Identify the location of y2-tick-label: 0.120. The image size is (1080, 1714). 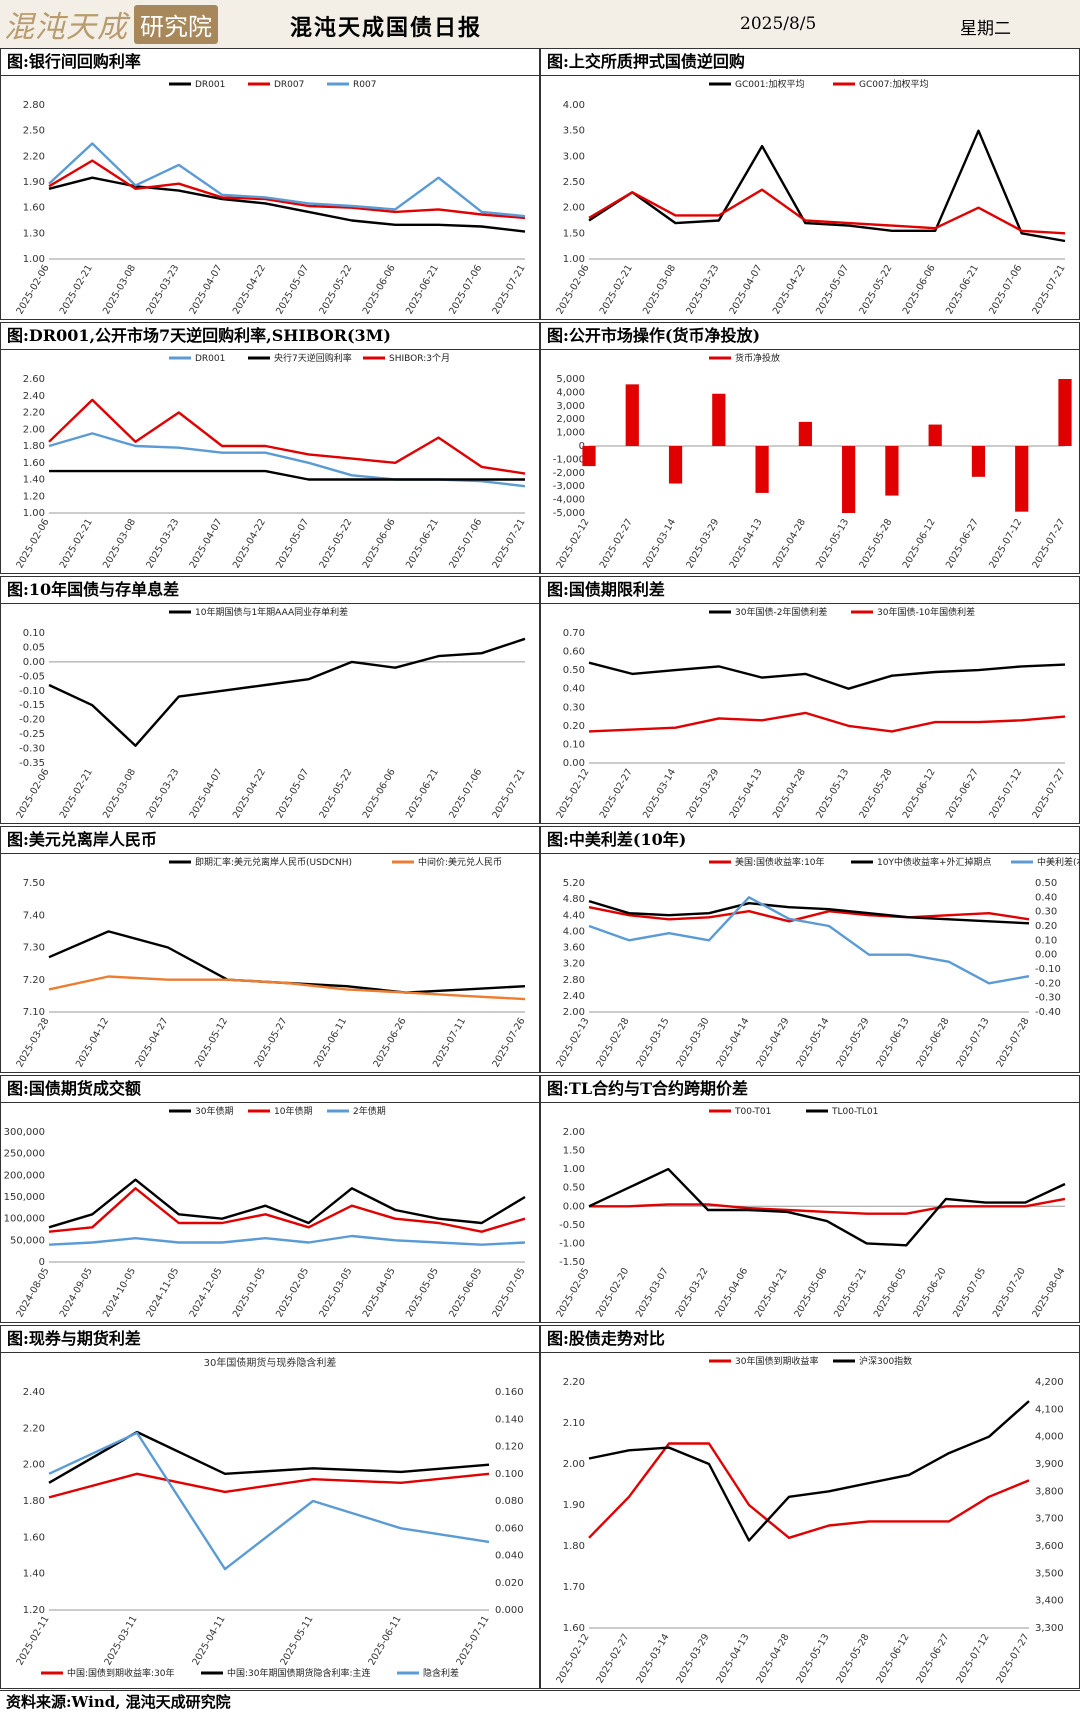
(509, 1447).